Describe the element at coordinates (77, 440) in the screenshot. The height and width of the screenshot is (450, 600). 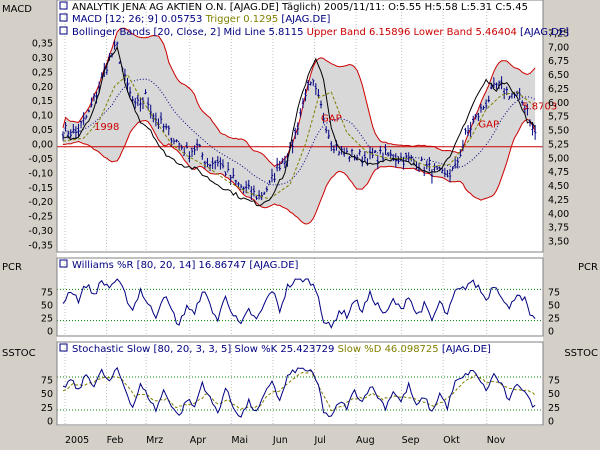
I see `x-tick-label: 2005` at that location.